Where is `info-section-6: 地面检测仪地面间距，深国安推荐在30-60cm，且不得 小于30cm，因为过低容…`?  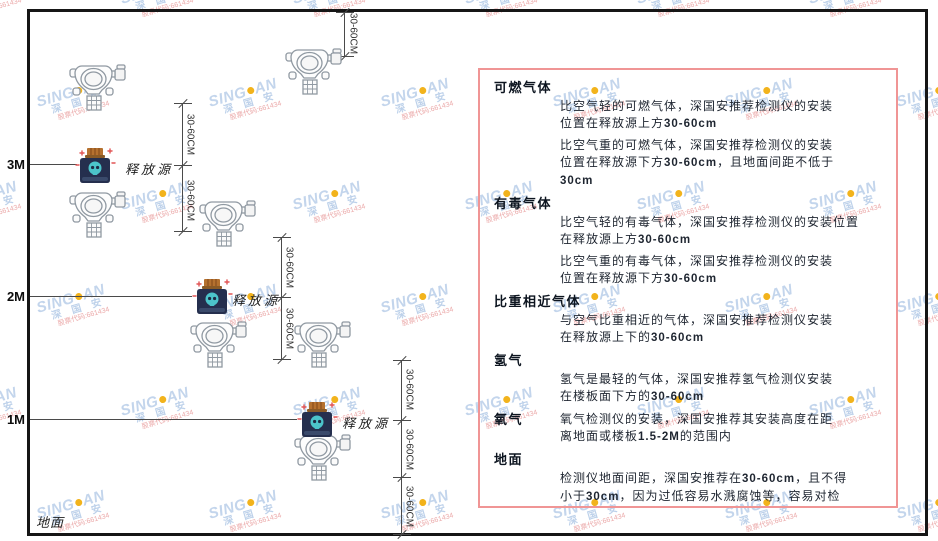
info-section-6: 地面检测仪地面间距，深国安推荐在30-60cm，且不得 小于30cm，因为过低容… is located at coordinates (688, 478).